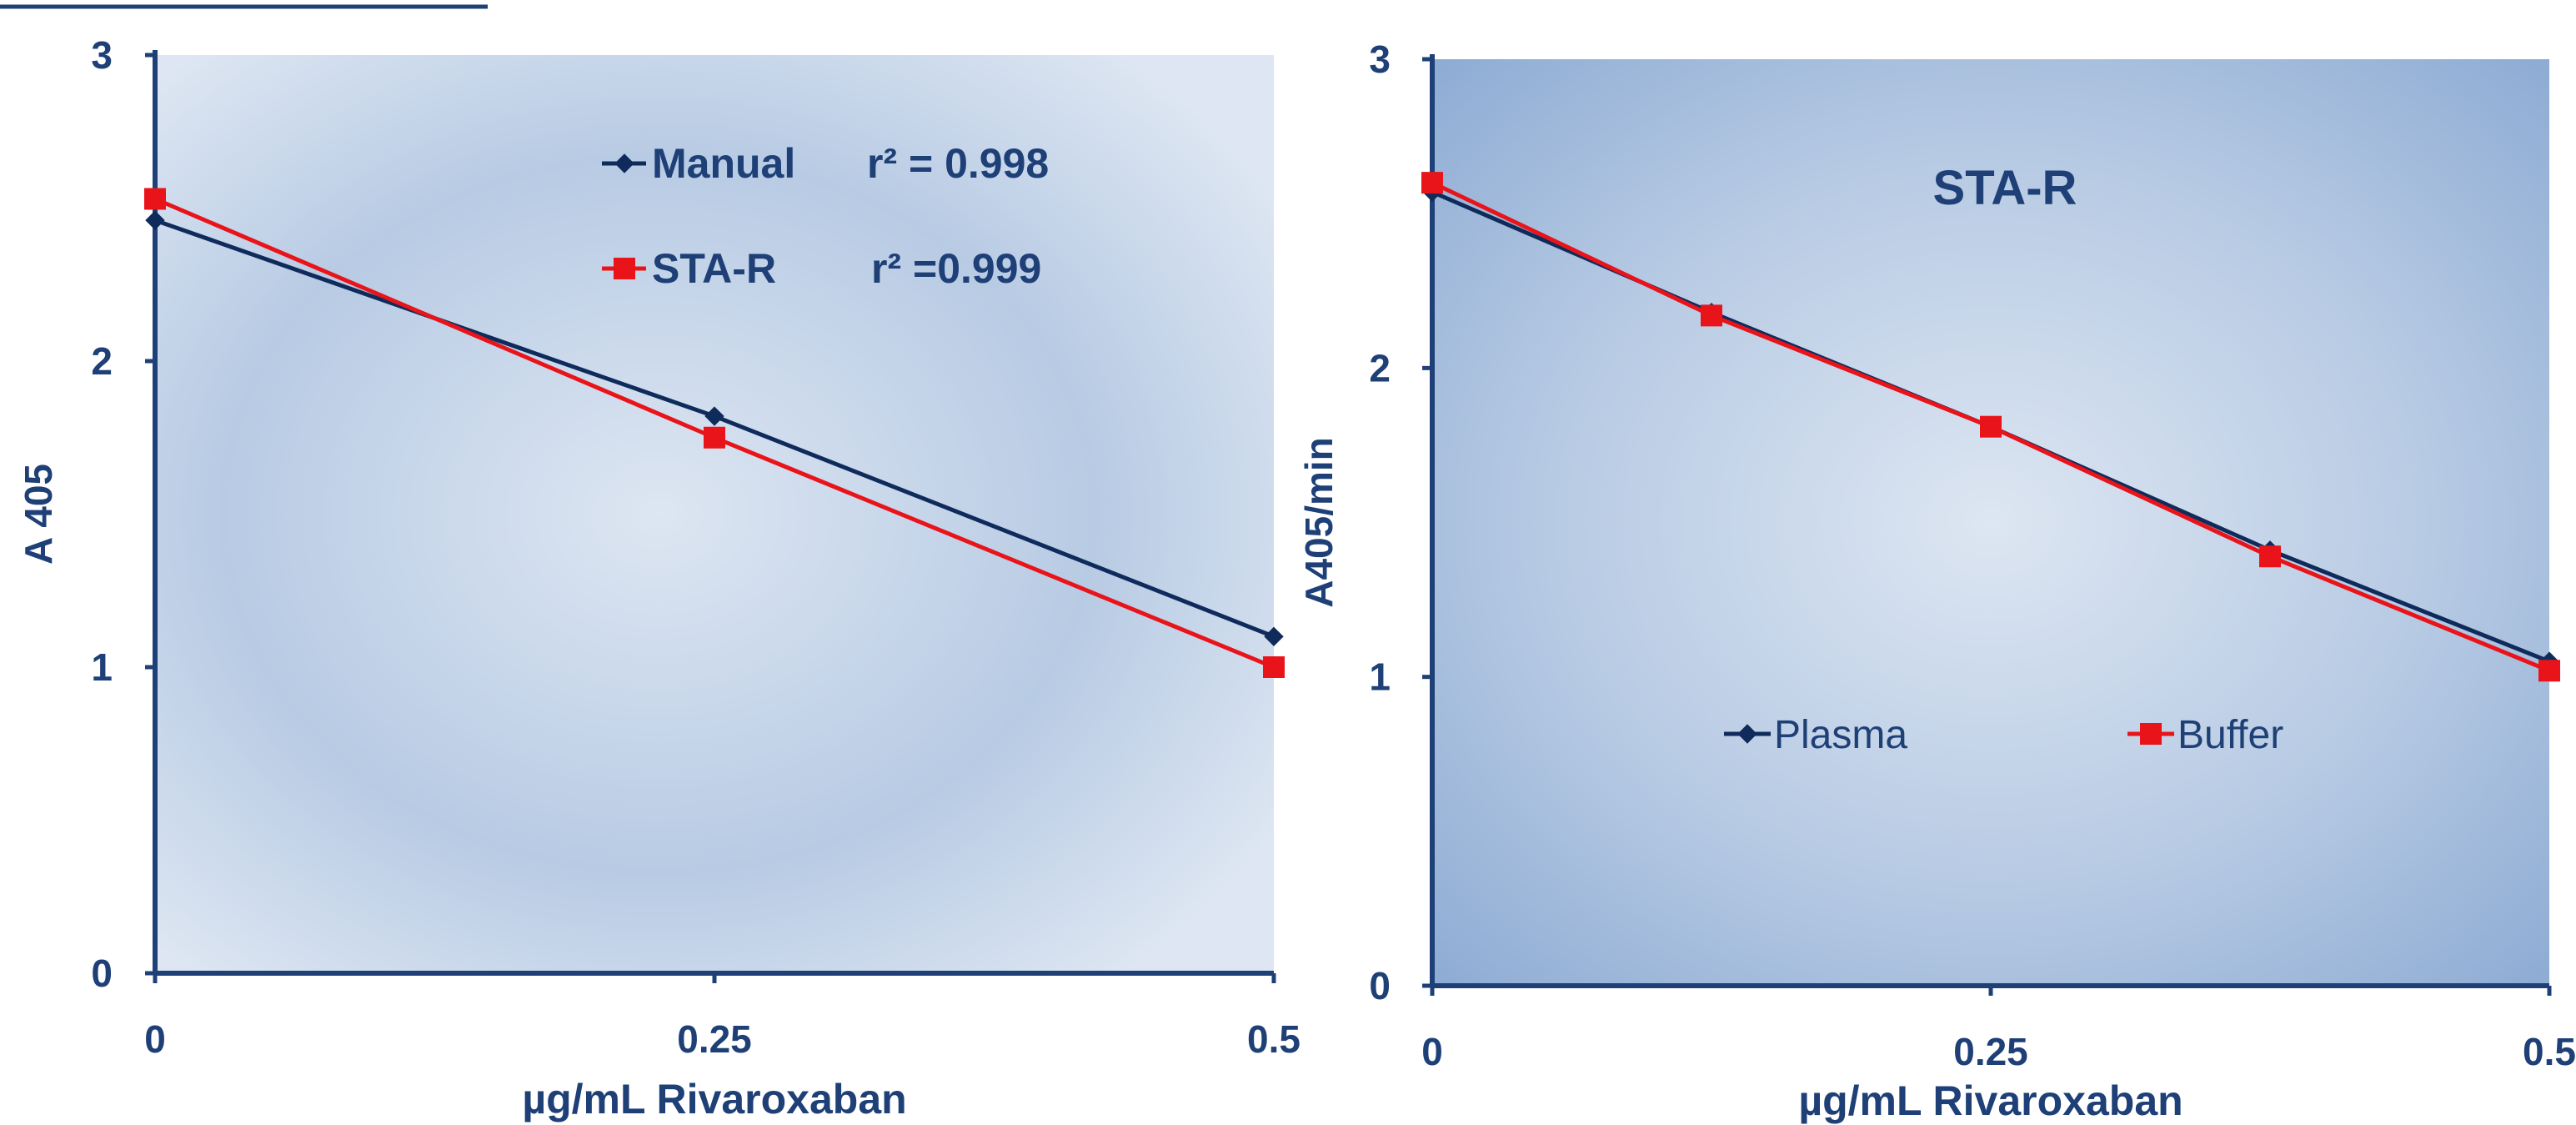  I want to click on legend-label: STA-R, so click(714, 268).